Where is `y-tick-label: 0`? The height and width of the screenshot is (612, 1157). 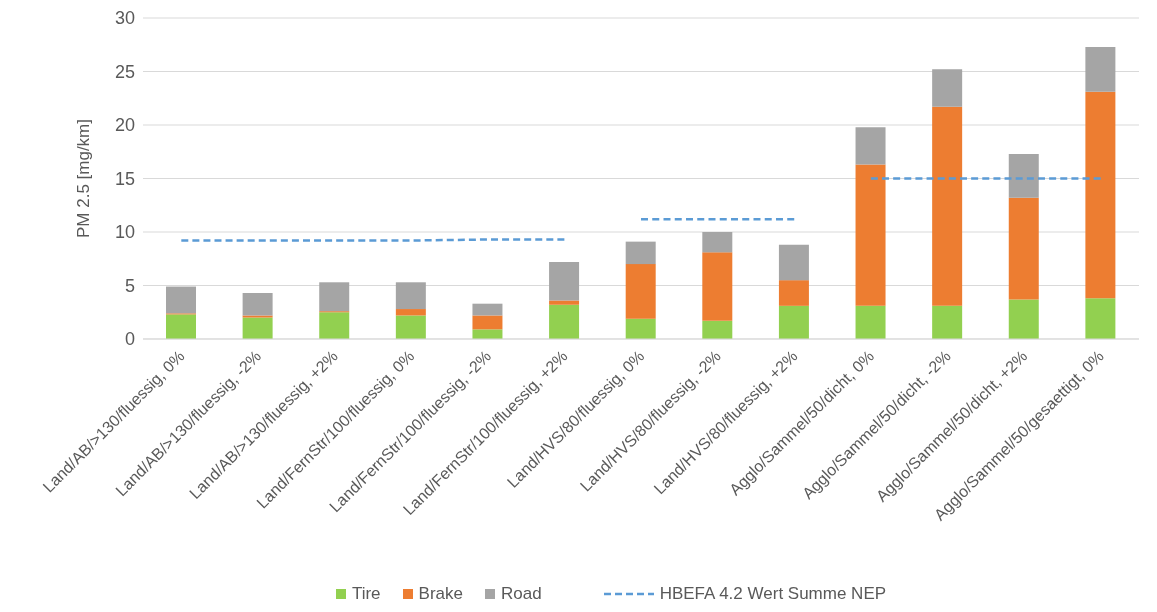
y-tick-label: 0 is located at coordinates (129, 339).